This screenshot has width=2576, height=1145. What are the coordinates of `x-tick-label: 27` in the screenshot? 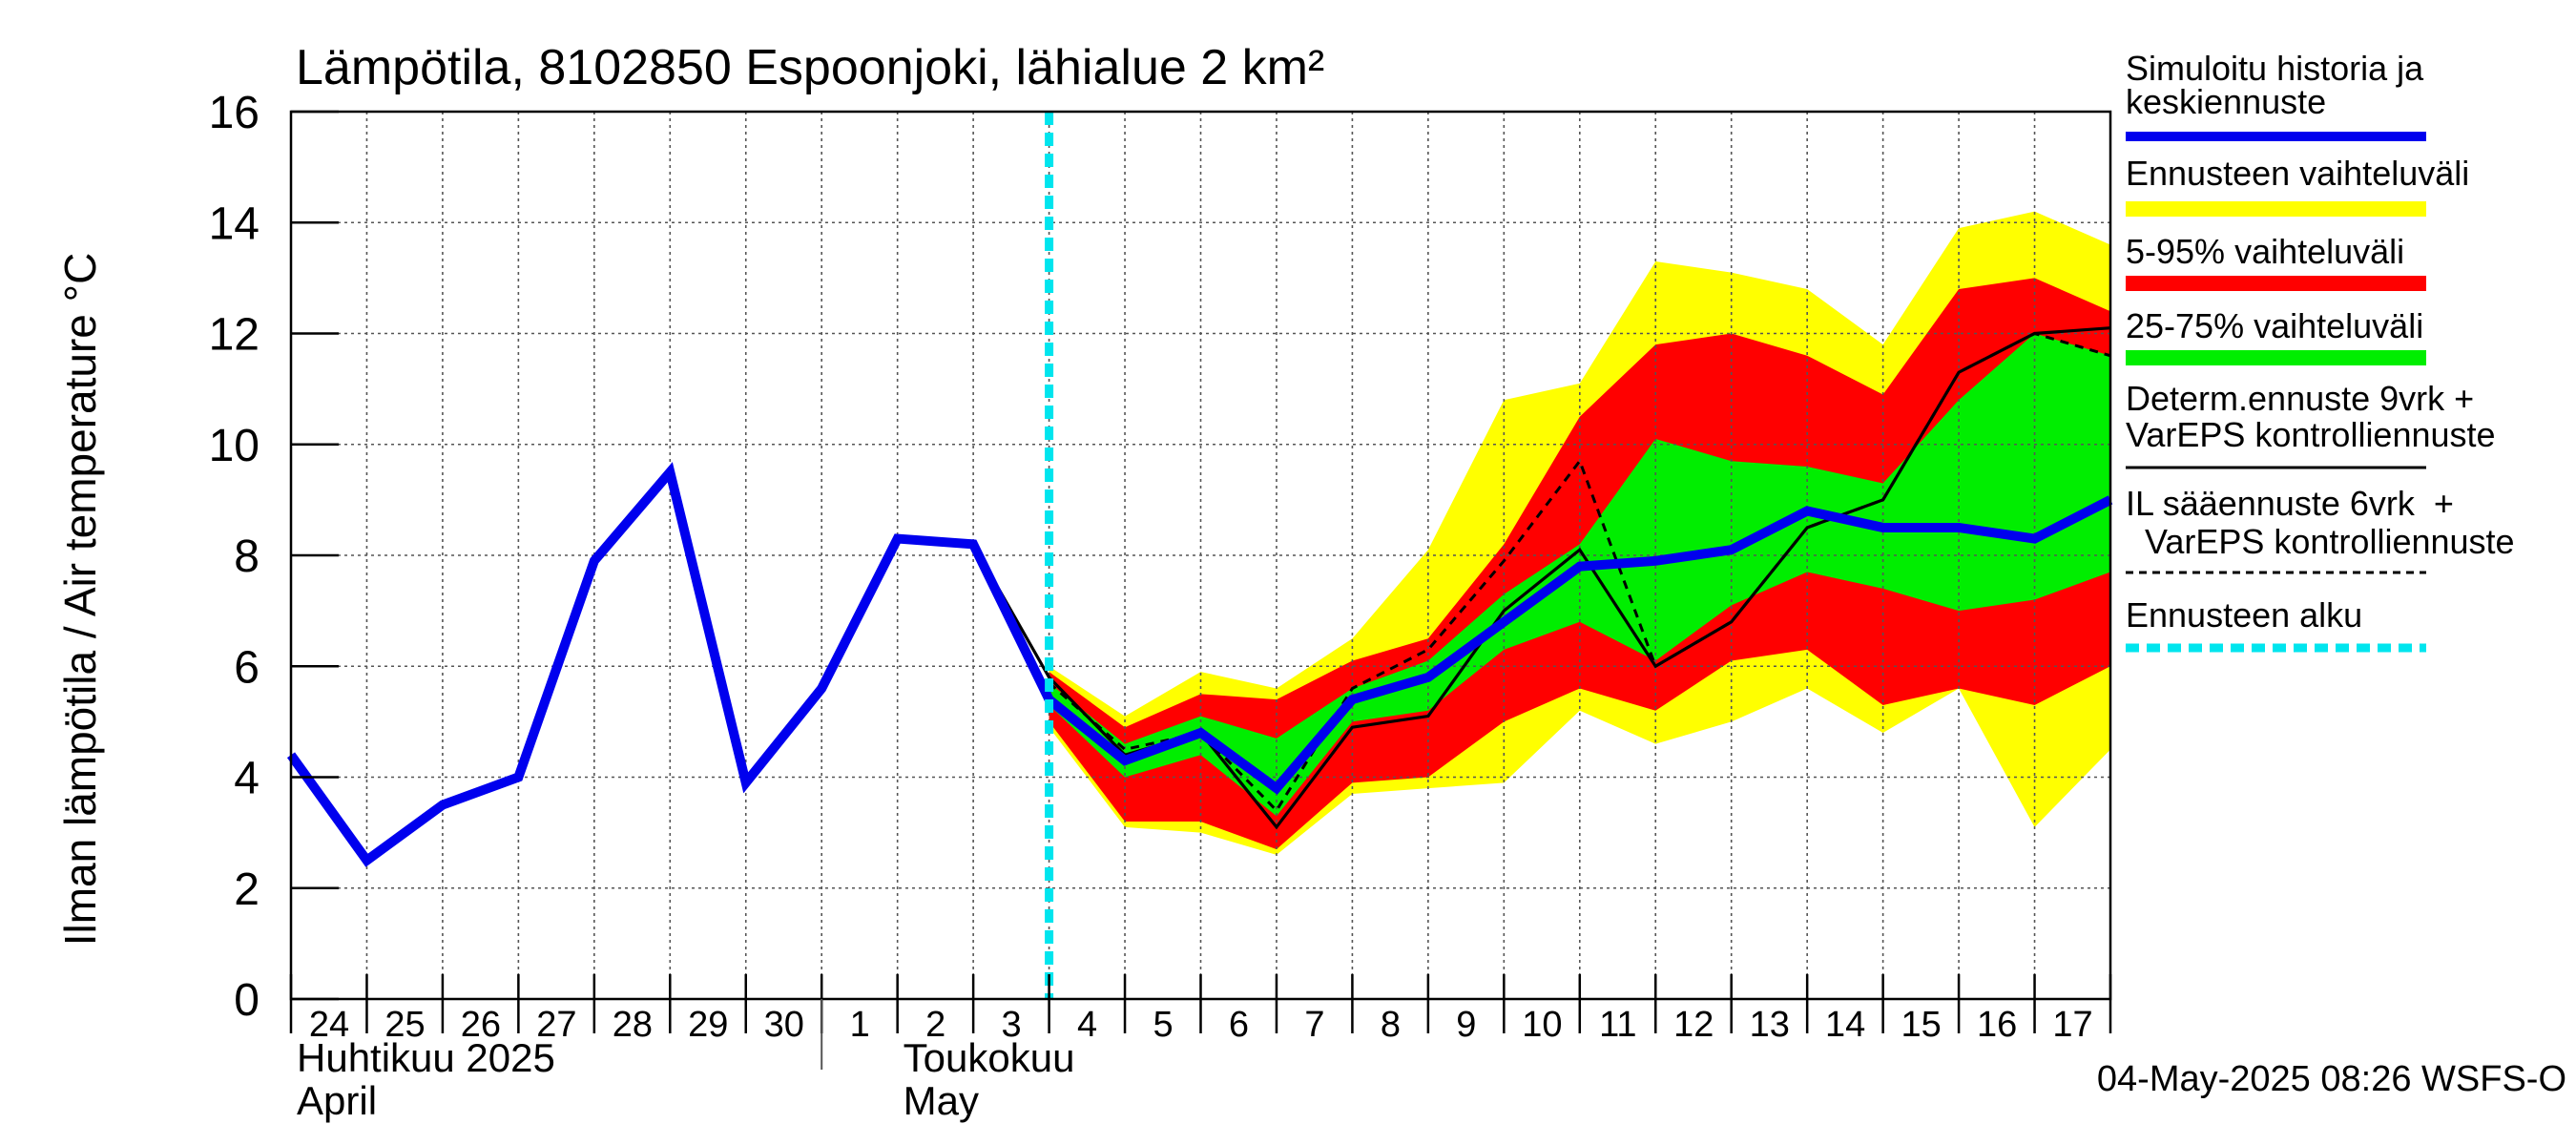 It's located at (556, 1025).